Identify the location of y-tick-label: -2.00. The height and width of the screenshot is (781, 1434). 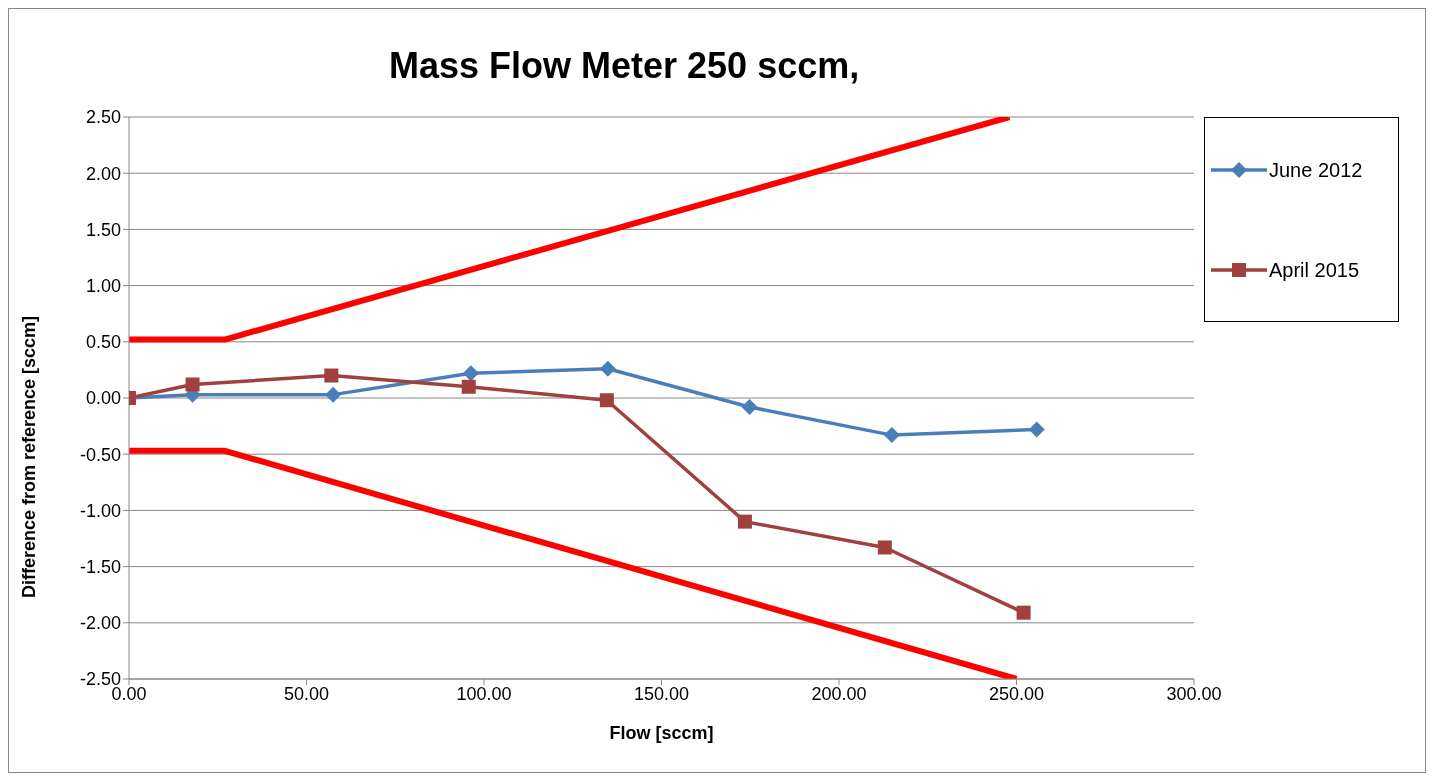
(100, 623).